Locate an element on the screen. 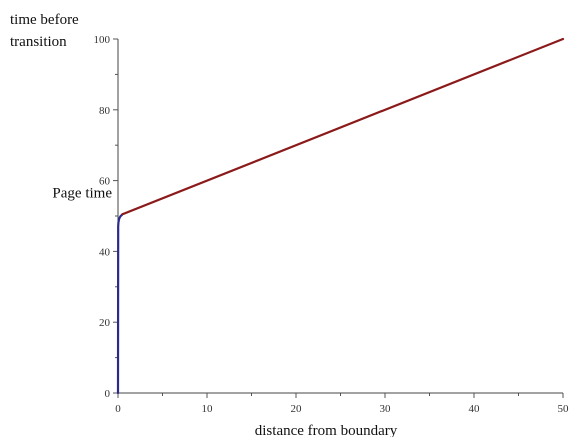  x-tick-label: 40 is located at coordinates (475, 409).